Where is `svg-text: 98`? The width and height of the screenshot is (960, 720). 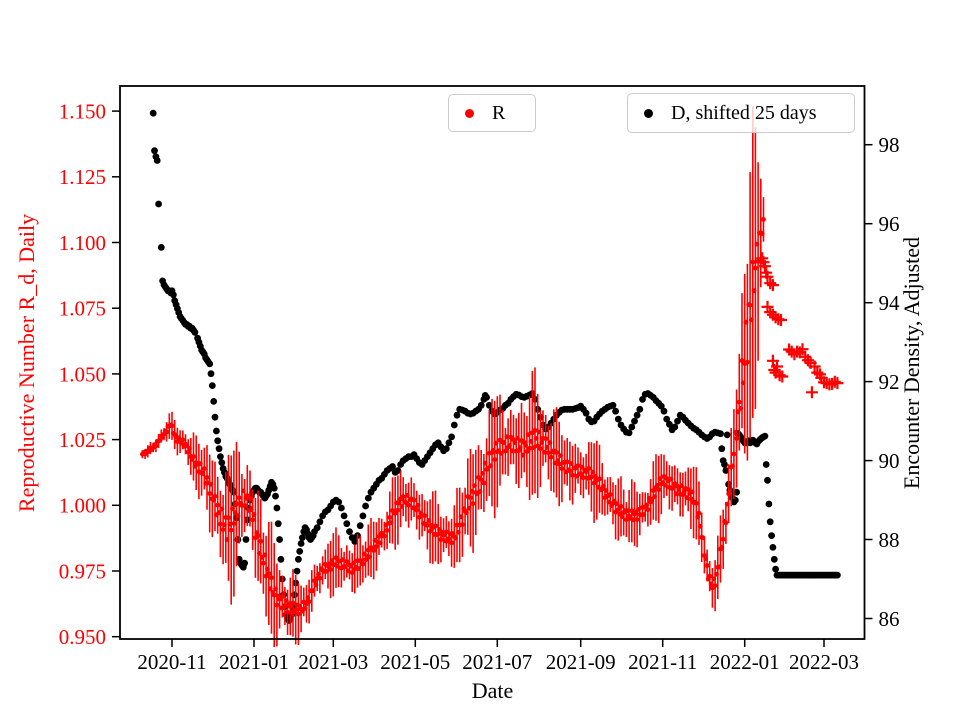
svg-text: 98 is located at coordinates (889, 145).